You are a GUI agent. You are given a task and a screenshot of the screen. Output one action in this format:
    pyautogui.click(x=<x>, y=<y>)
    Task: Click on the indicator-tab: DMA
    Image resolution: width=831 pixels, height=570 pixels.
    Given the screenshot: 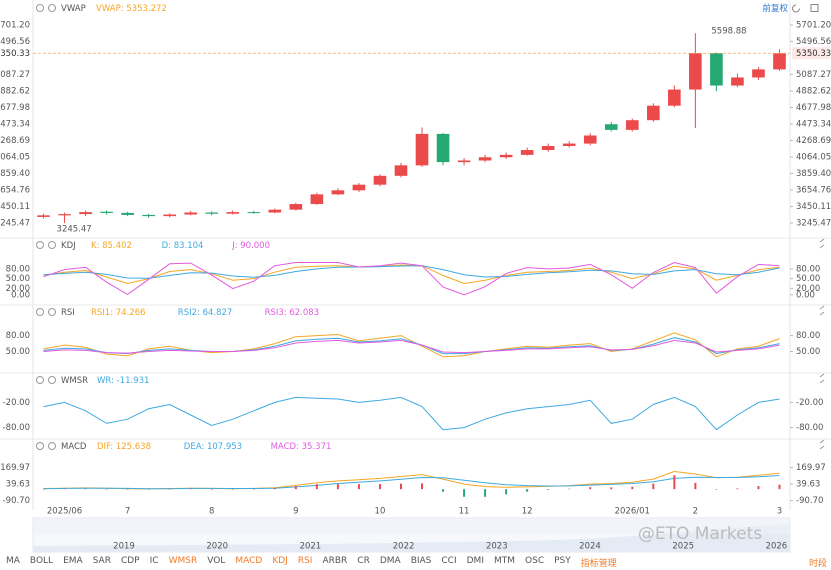 What is the action you would take?
    pyautogui.click(x=390, y=561)
    